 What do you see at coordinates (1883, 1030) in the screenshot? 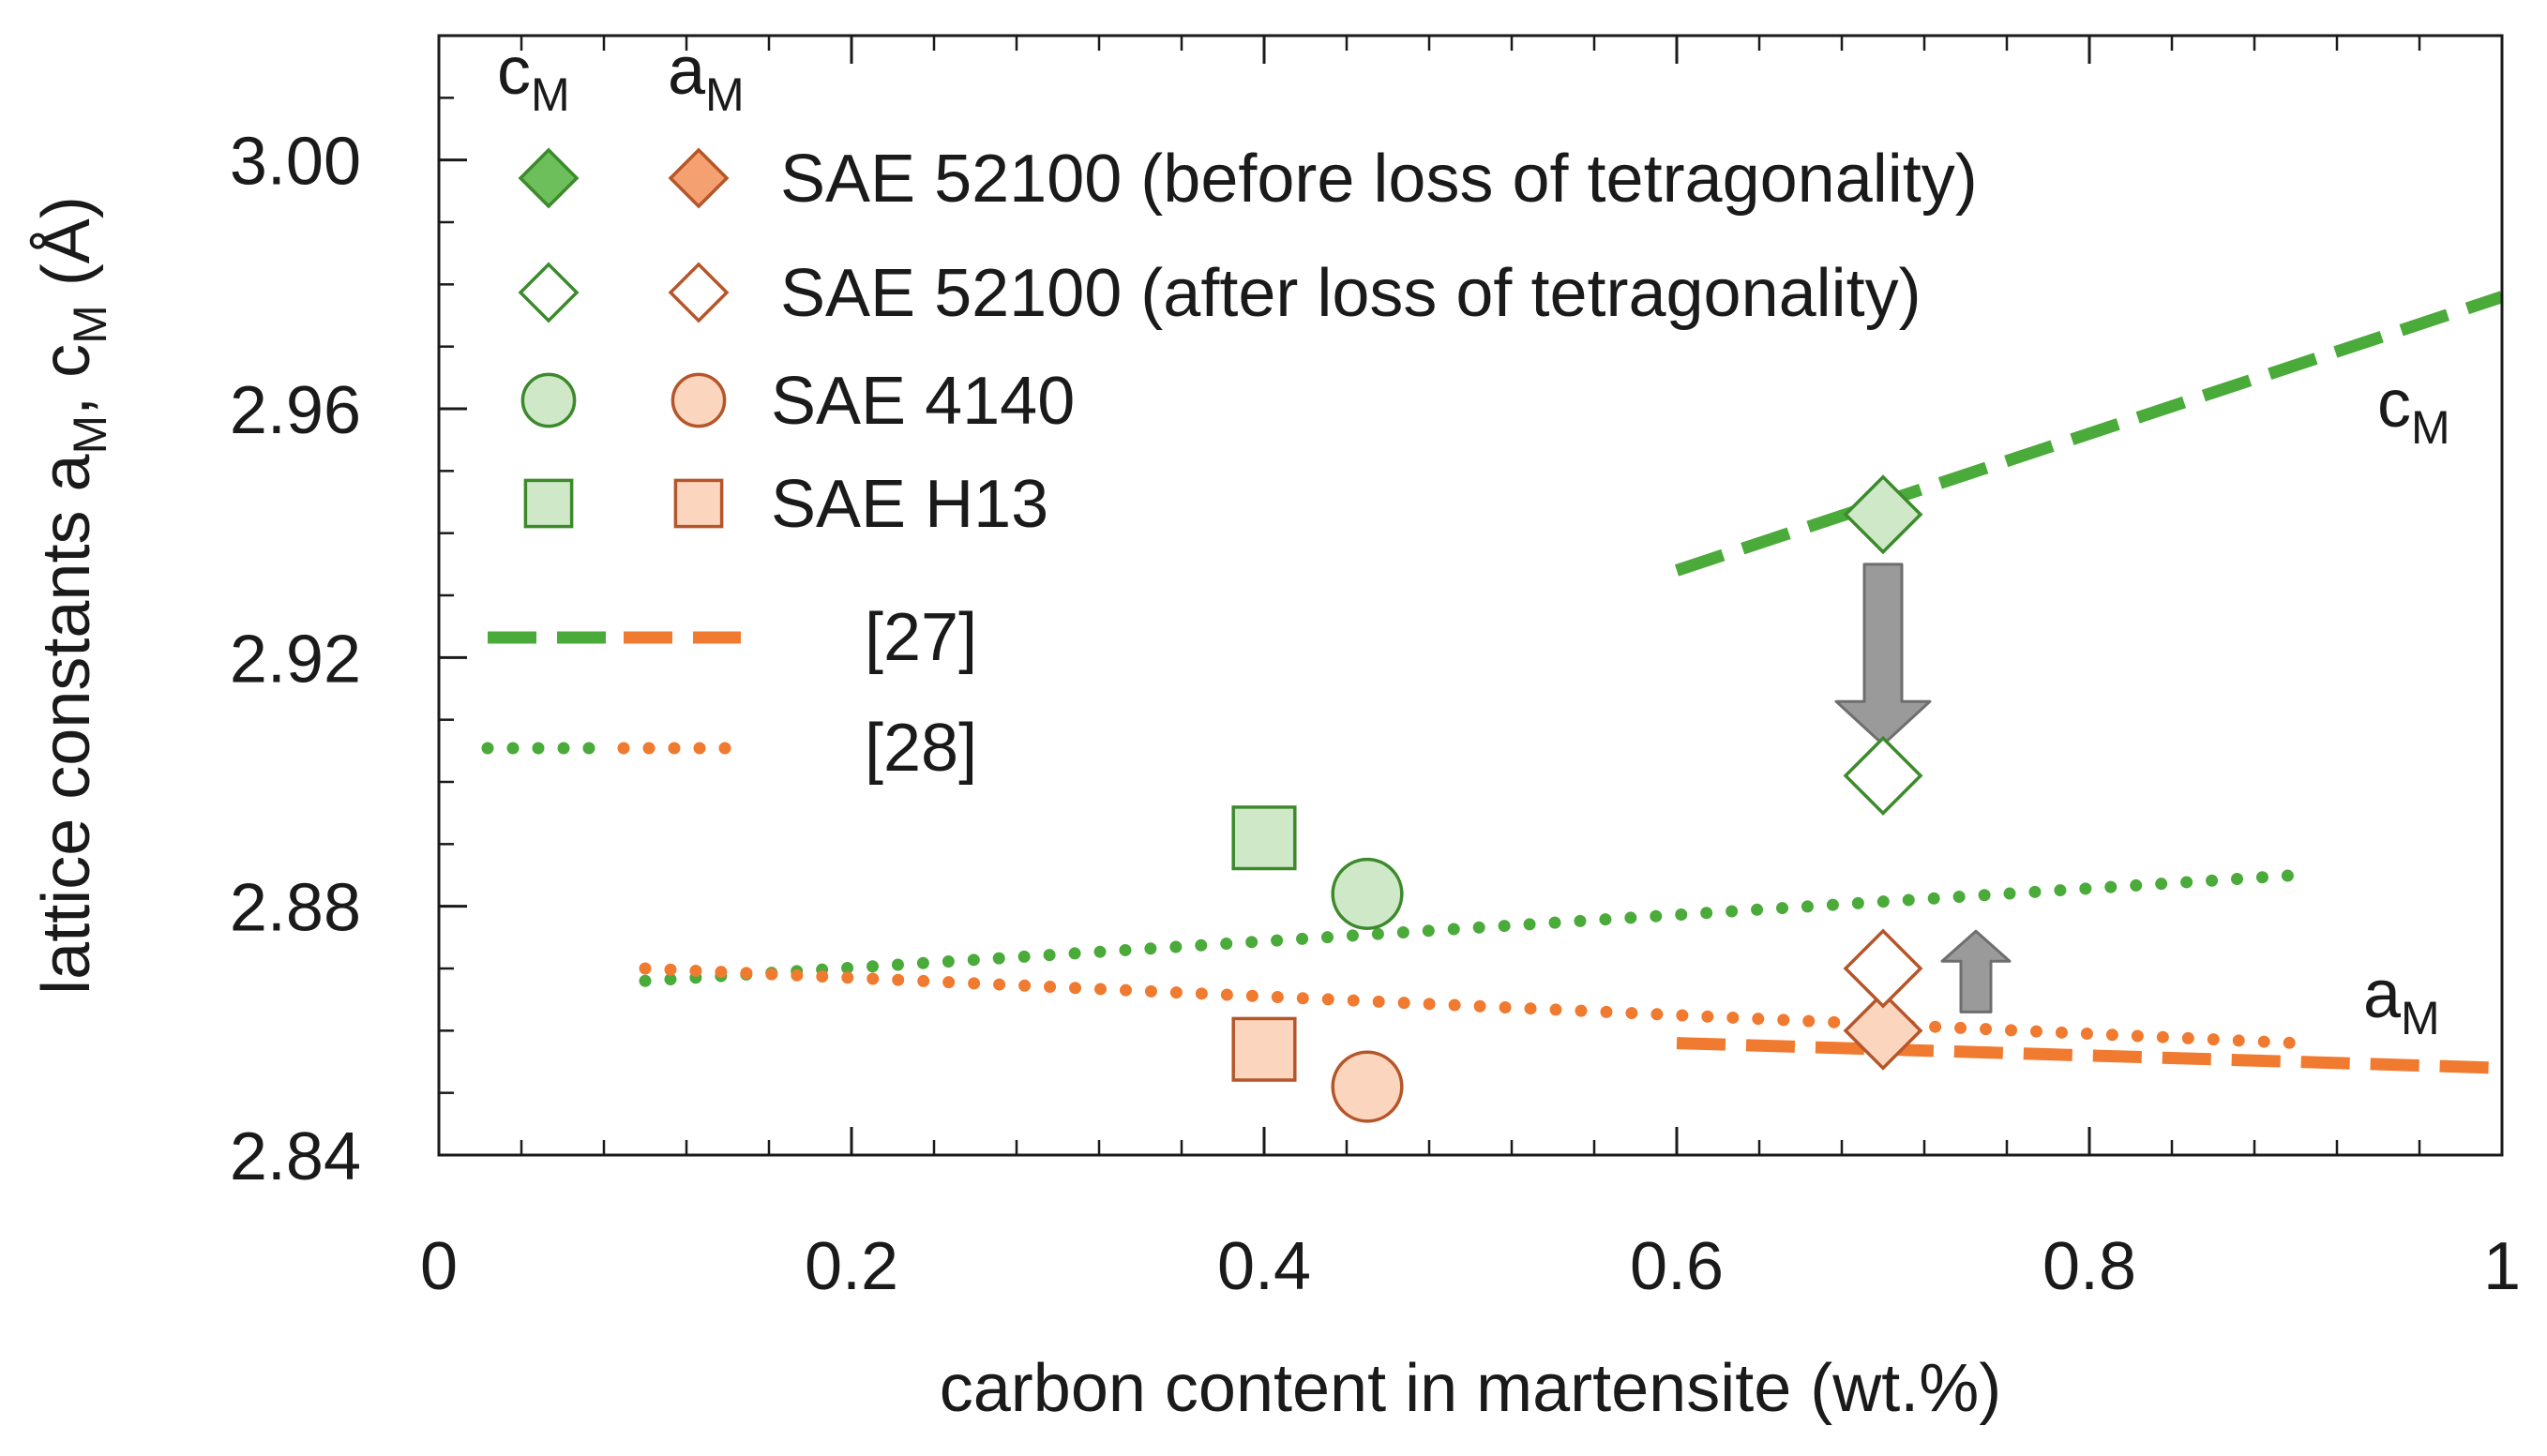
I see `marker-diamond-a` at bounding box center [1883, 1030].